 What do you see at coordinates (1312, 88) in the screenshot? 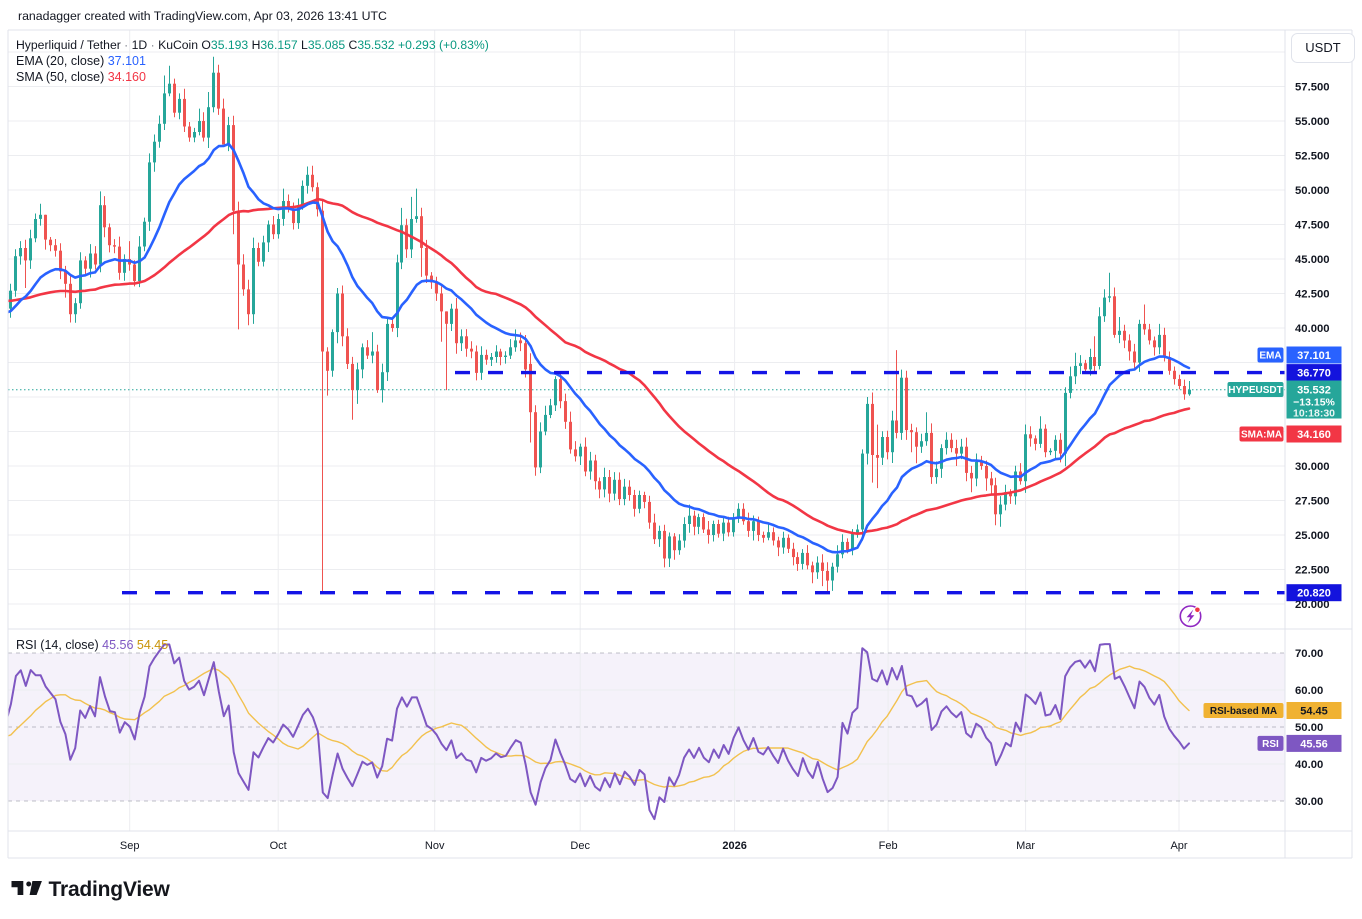
I see `svg-text: 57.500` at bounding box center [1312, 88].